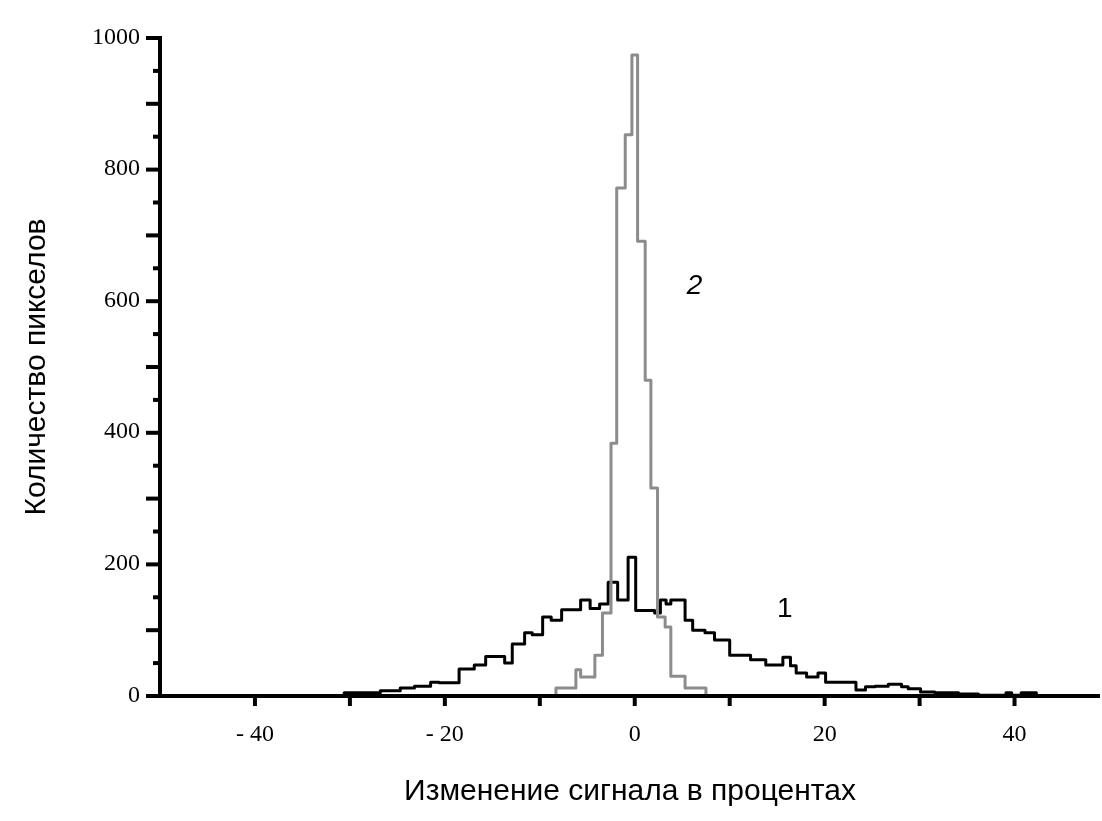  I want to click on x-tick-label: 0, so click(634, 733).